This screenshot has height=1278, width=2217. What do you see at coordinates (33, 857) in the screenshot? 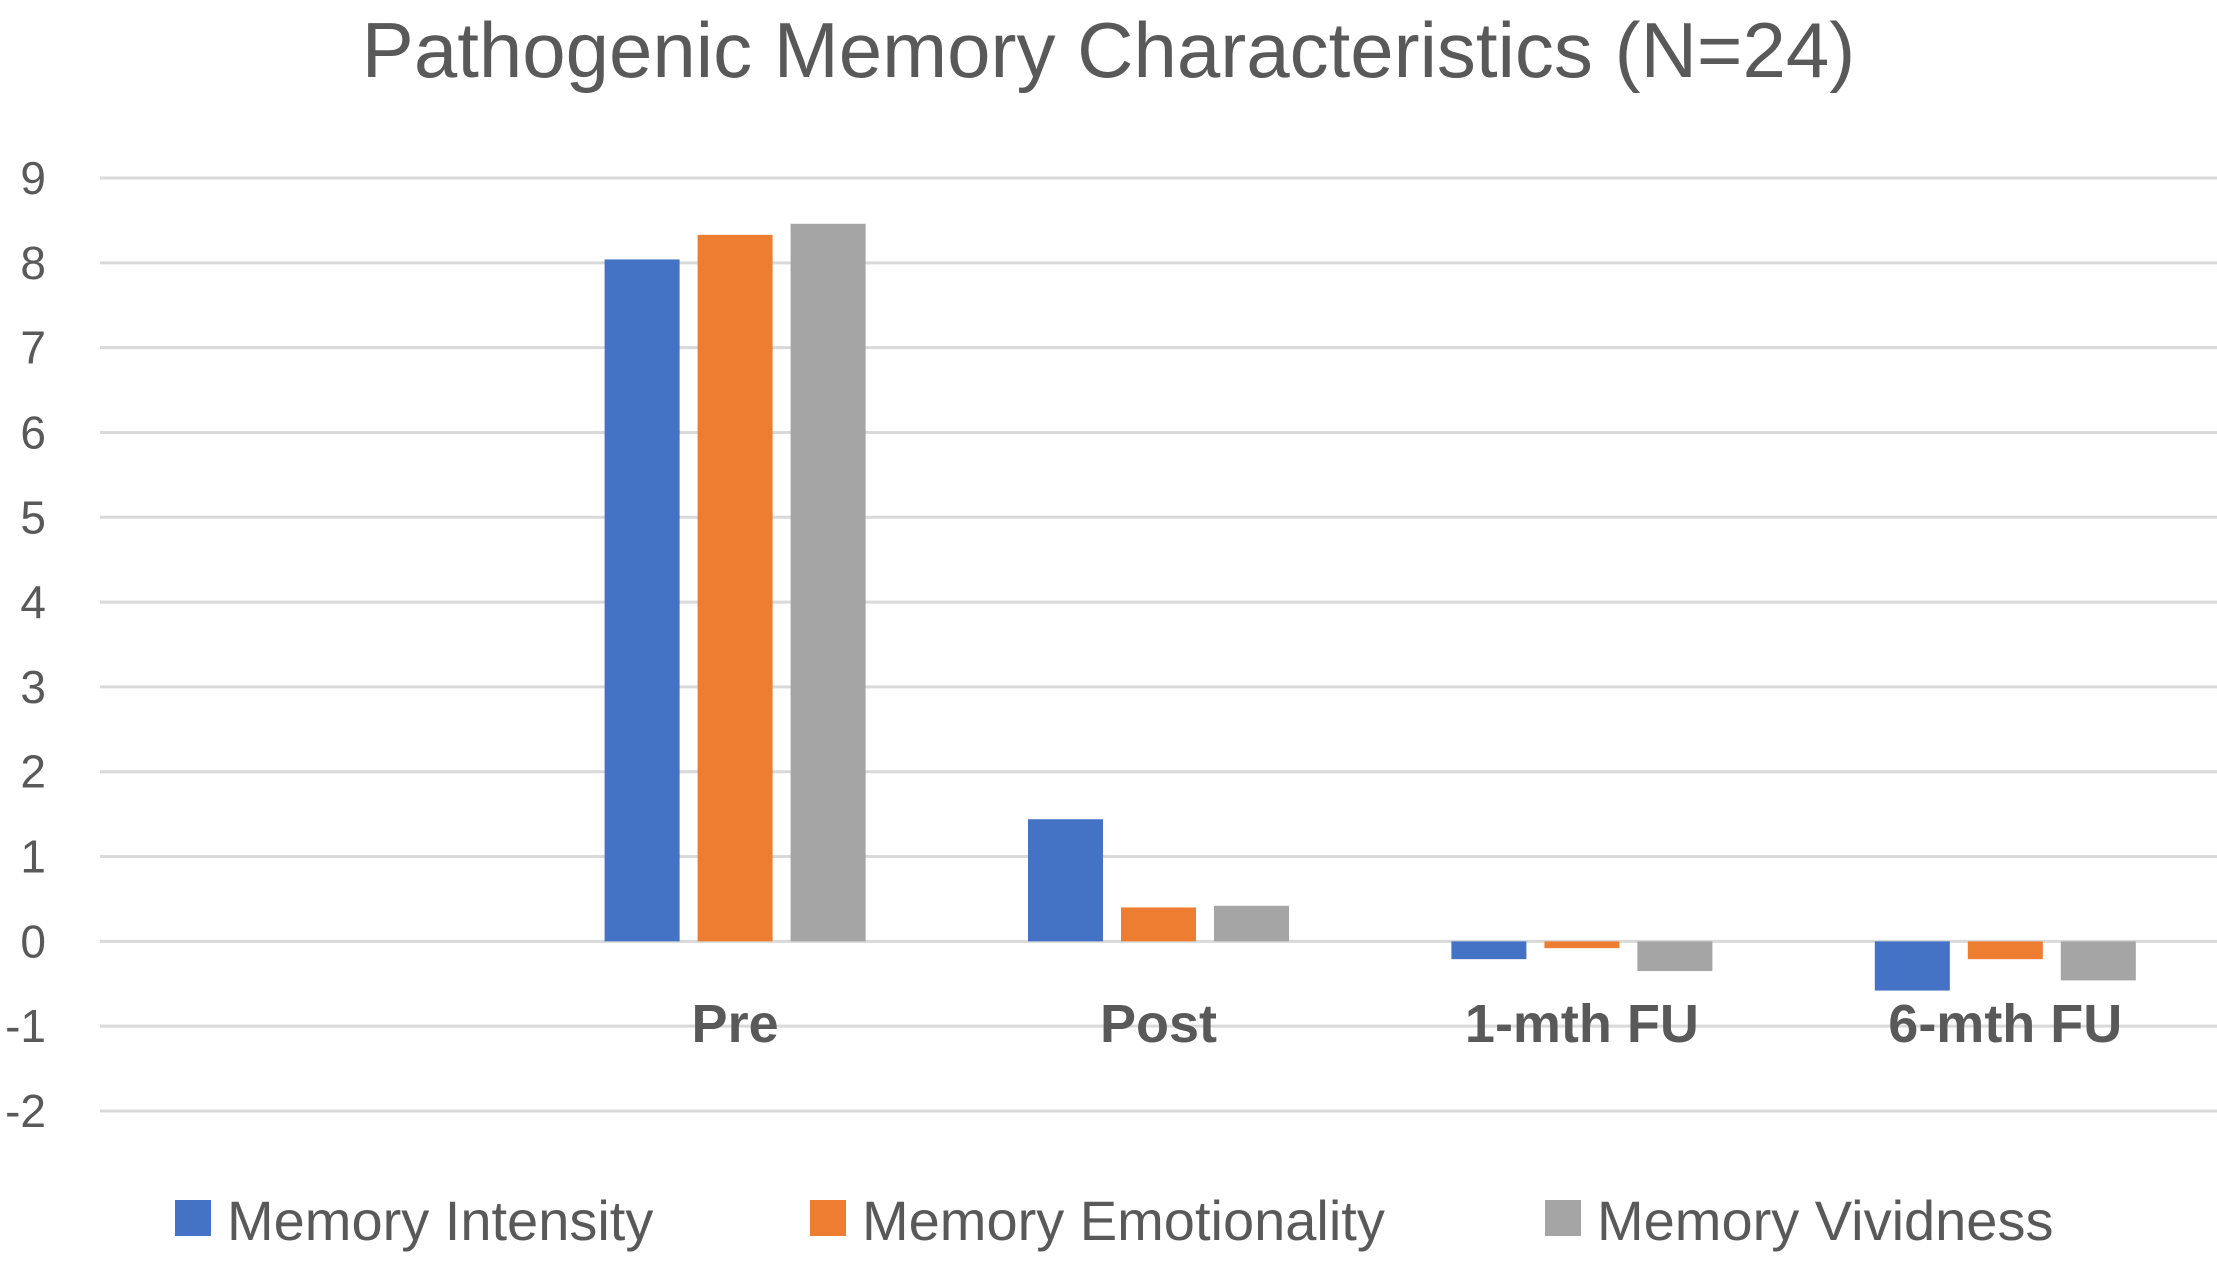
I see `y-tick-label: 1` at bounding box center [33, 857].